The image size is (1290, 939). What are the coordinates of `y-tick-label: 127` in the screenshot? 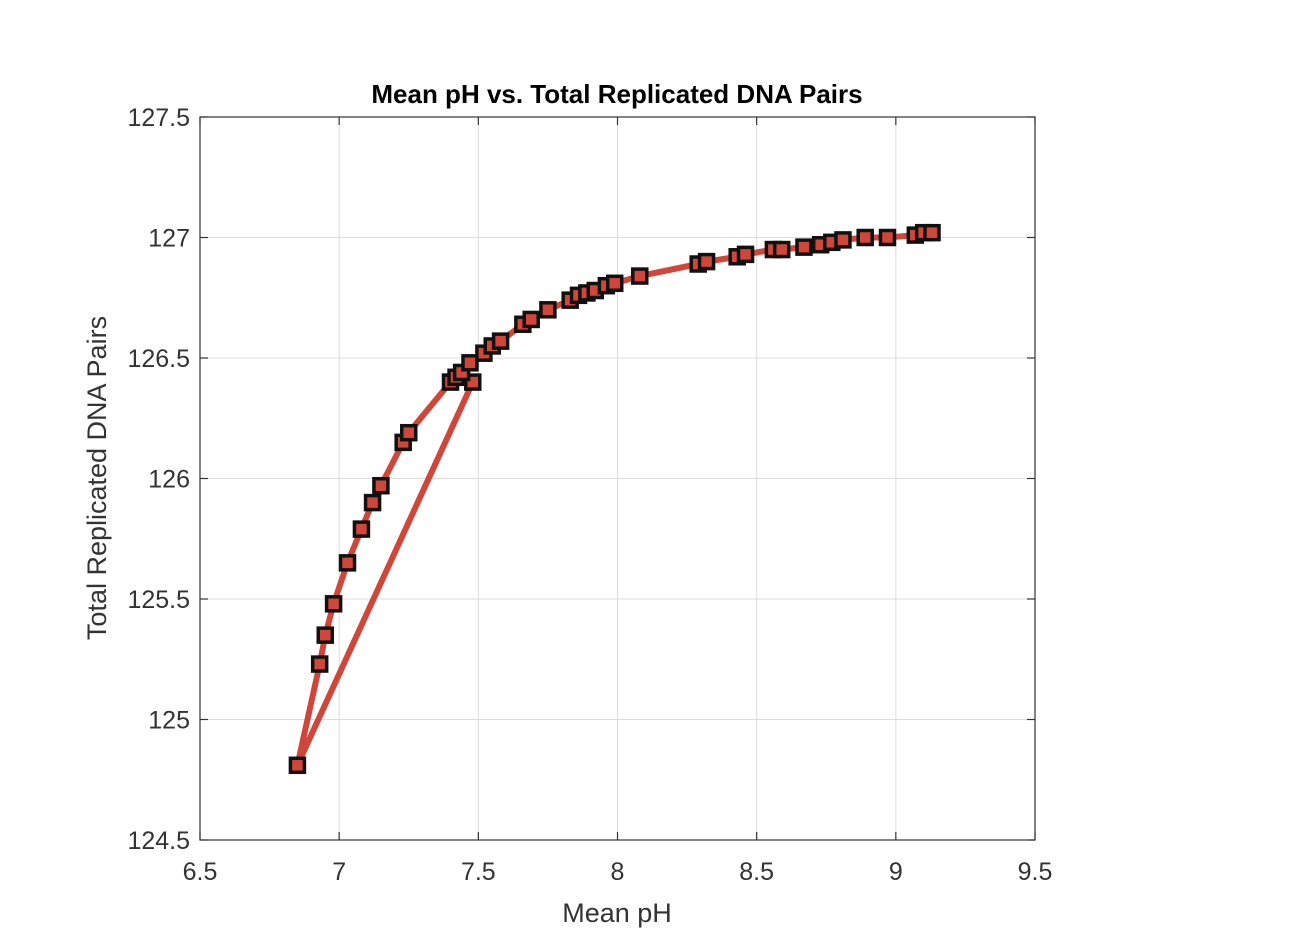 It's located at (169, 239).